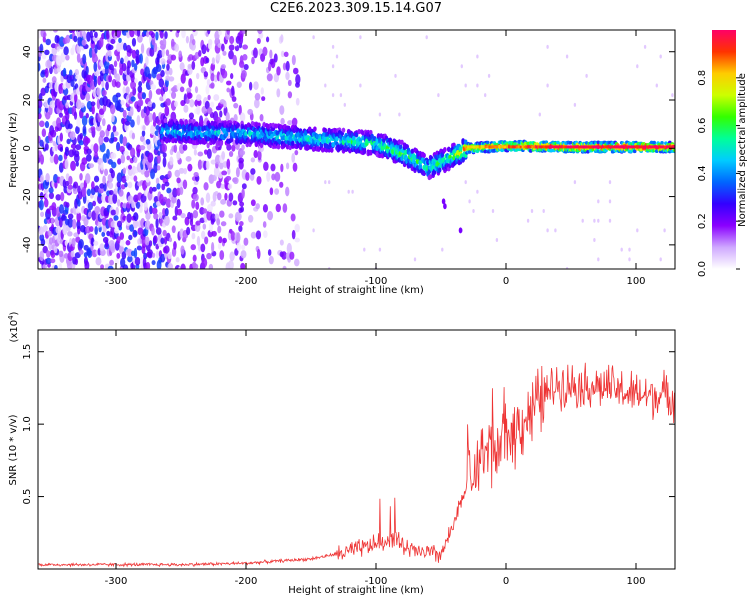 The width and height of the screenshot is (750, 600). Describe the element at coordinates (116, 581) in the screenshot. I see `snr-x-tick-label: -300` at that location.